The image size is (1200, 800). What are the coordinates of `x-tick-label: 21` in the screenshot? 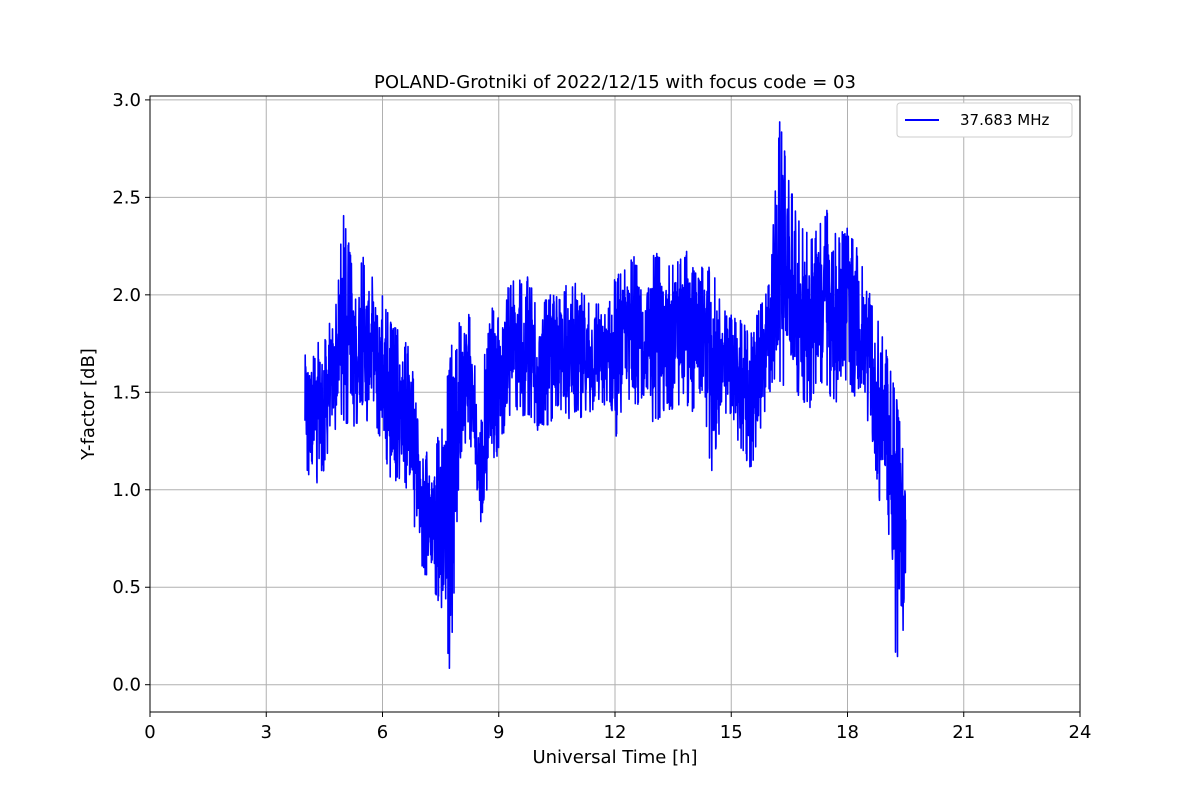 It's located at (963, 732).